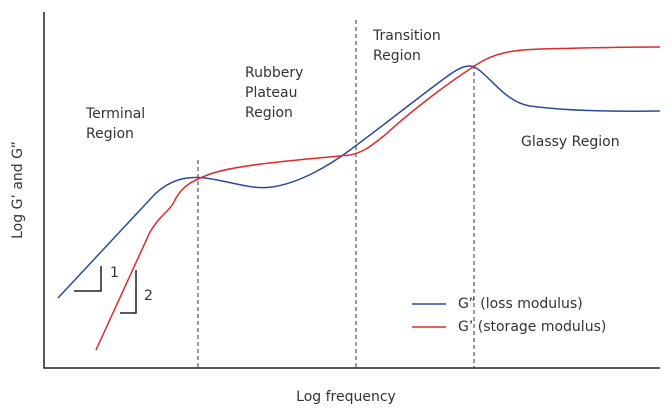  Describe the element at coordinates (271, 93) in the screenshot. I see `region-label: Plateau` at that location.